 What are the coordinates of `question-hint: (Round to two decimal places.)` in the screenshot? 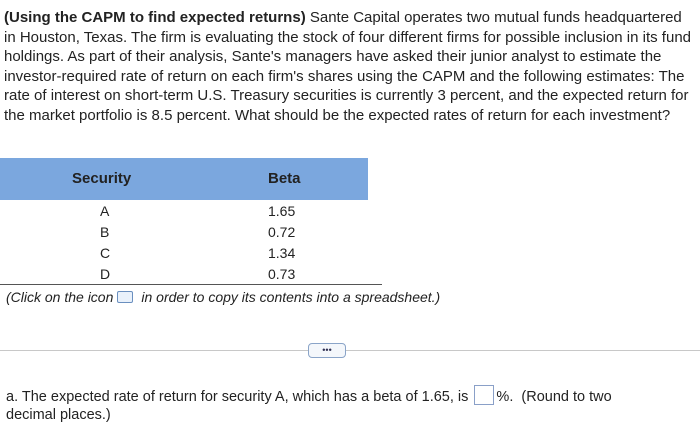 It's located at (309, 406).